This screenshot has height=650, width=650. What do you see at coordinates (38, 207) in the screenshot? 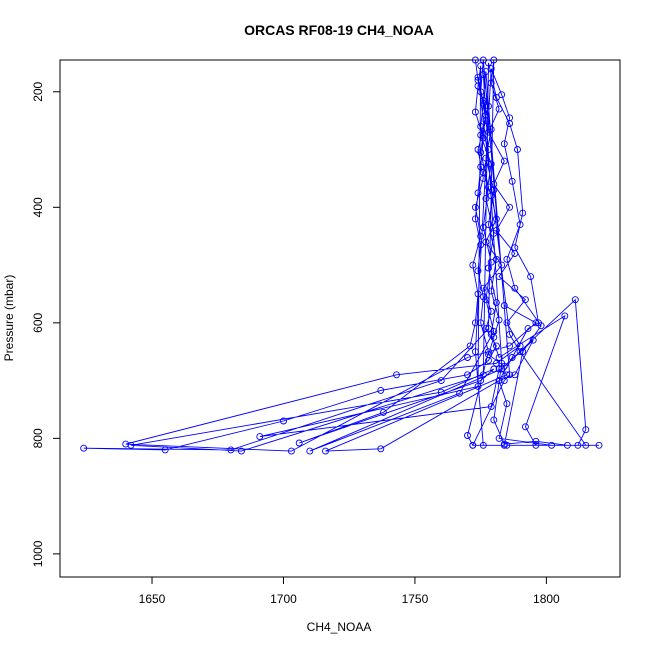
I see `y-tick-label: 400` at bounding box center [38, 207].